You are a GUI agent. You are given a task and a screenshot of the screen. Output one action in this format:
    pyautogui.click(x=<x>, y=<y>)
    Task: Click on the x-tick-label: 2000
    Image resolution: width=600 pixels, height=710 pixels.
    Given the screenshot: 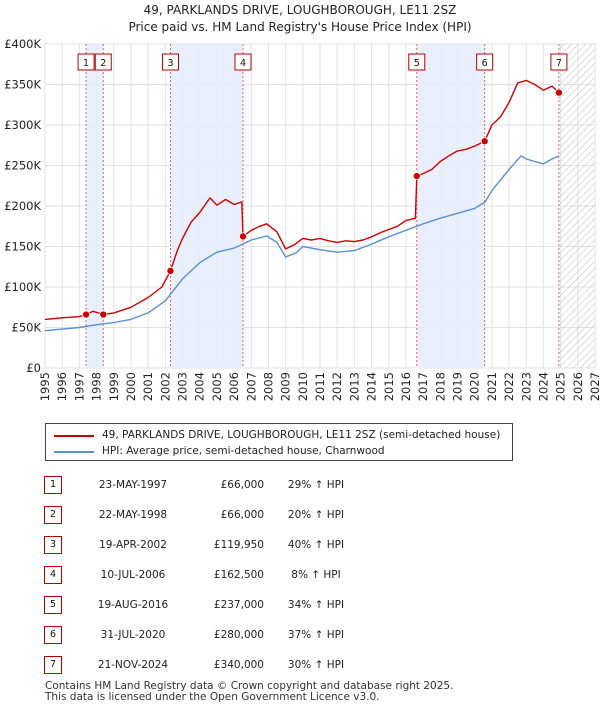 What is the action you would take?
    pyautogui.click(x=131, y=386)
    